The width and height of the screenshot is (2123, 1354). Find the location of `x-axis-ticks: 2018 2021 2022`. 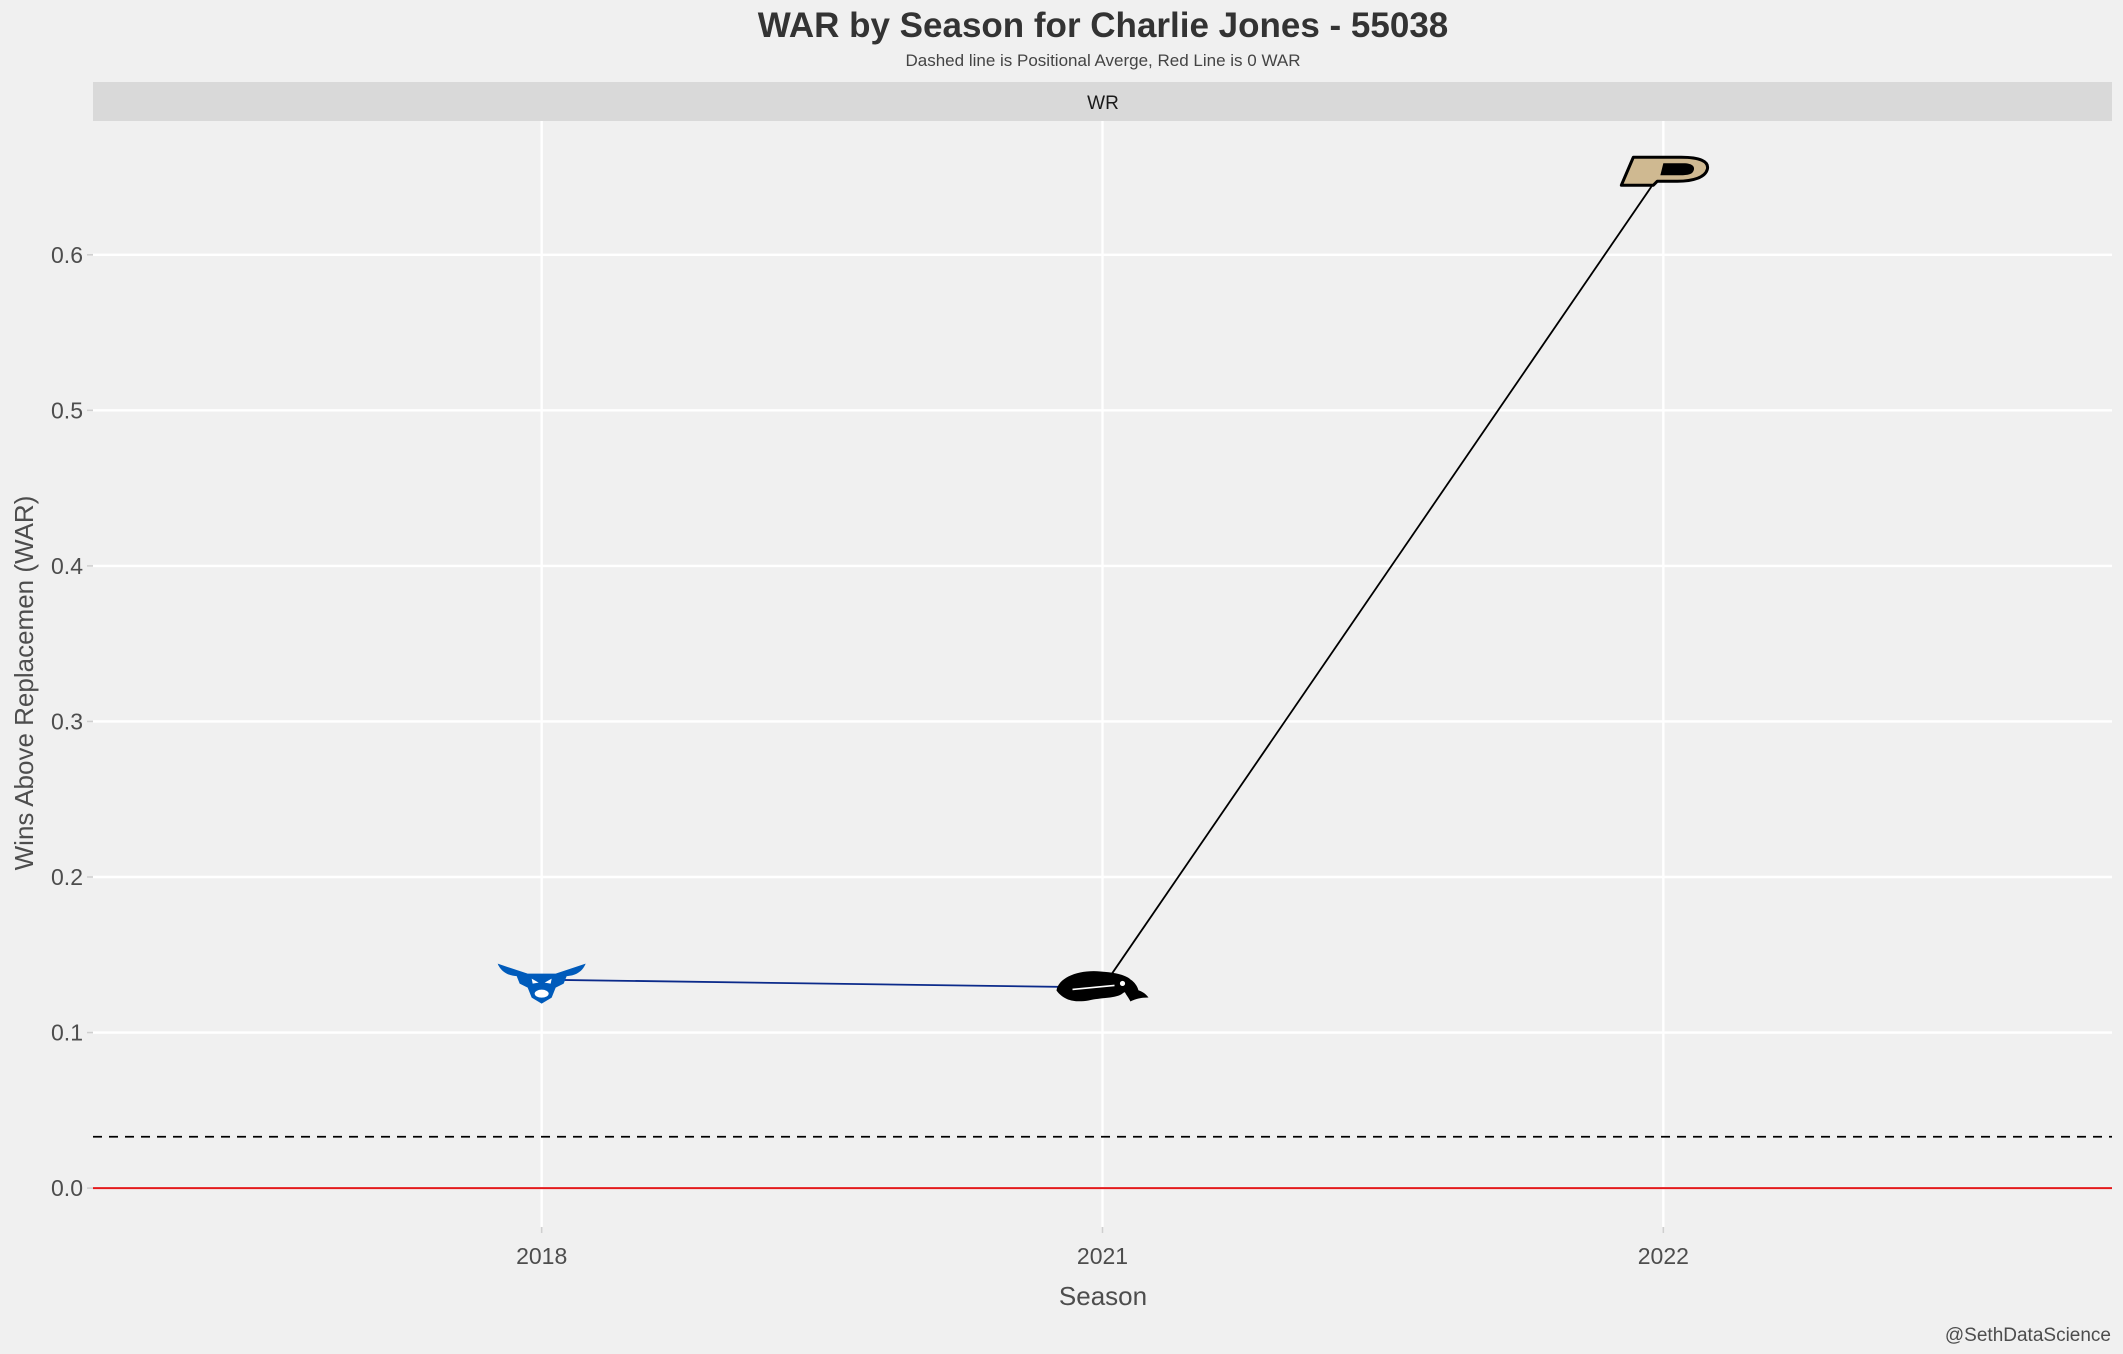

x-axis-ticks: 2018 2021 2022 is located at coordinates (1102, 1248).